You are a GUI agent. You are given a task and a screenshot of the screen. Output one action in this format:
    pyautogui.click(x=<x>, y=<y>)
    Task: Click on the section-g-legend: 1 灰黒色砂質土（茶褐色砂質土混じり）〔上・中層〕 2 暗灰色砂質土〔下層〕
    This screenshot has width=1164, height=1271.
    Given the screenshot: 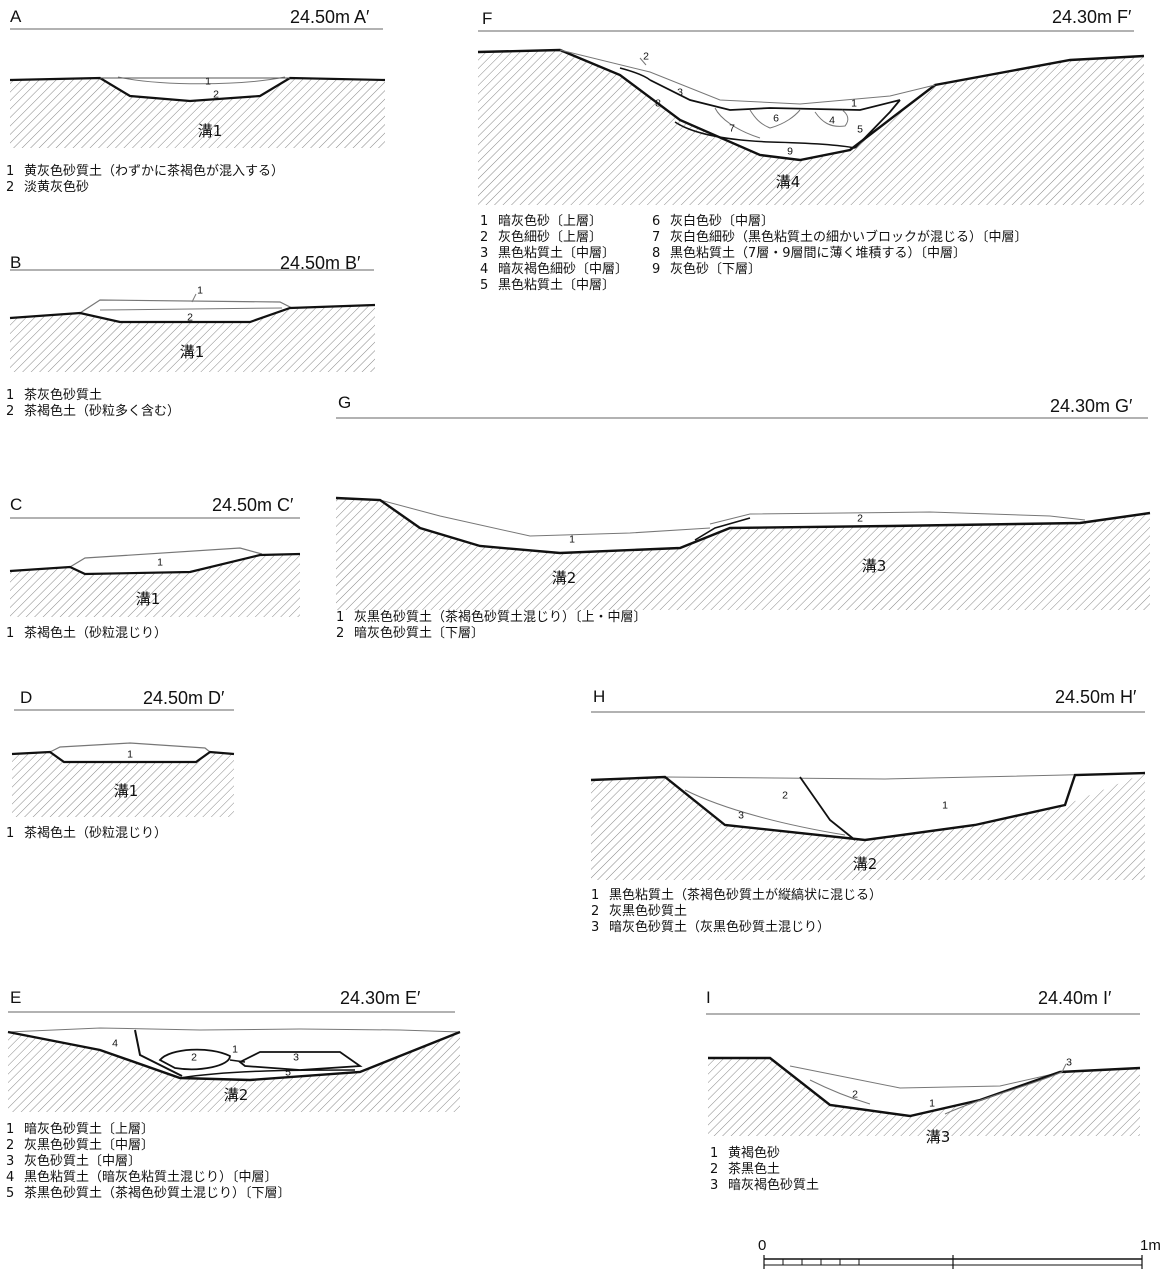 What is the action you would take?
    pyautogui.click(x=491, y=626)
    